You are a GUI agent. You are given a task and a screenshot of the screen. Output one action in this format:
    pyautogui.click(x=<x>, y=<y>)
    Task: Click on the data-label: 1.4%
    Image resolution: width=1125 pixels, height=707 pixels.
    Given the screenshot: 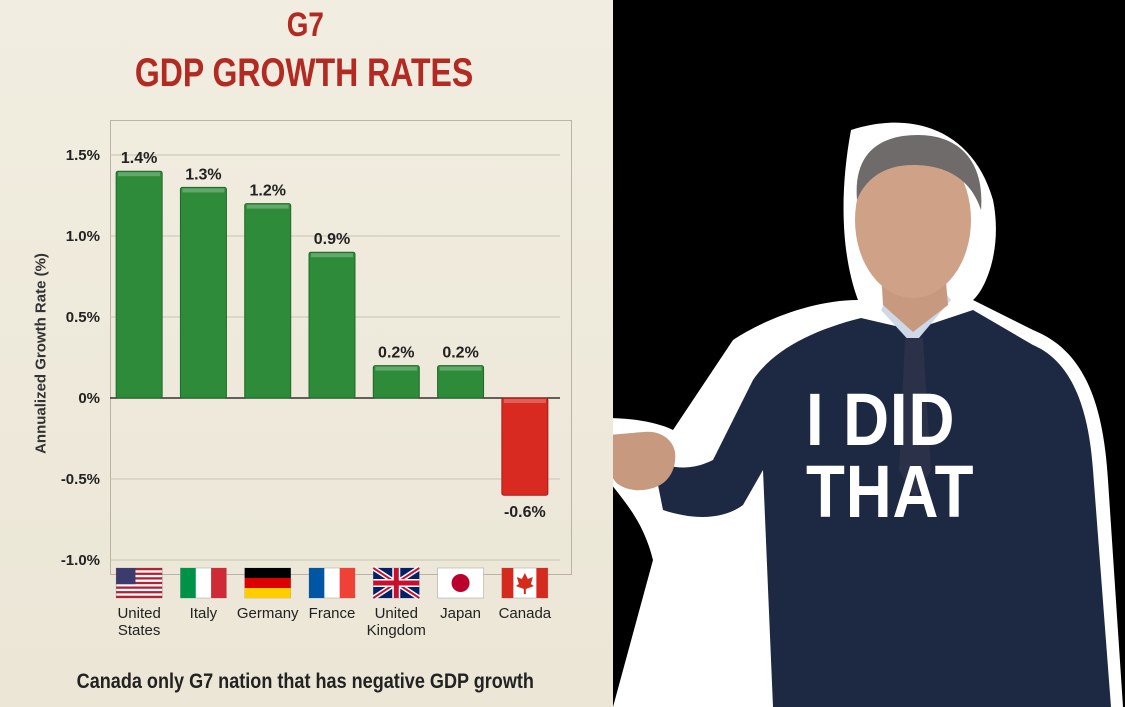 What is the action you would take?
    pyautogui.click(x=139, y=158)
    